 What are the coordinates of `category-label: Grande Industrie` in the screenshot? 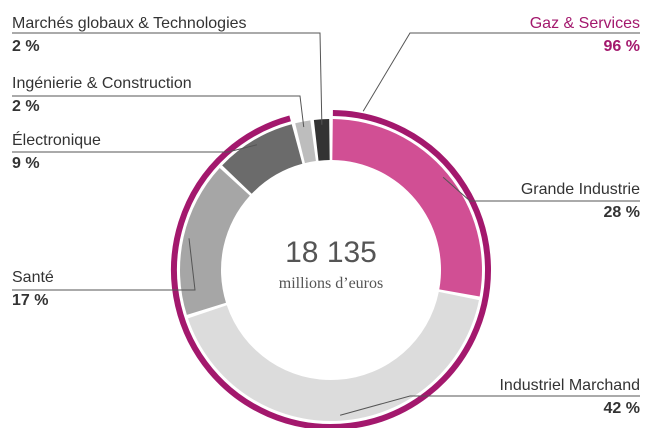 It's located at (580, 189).